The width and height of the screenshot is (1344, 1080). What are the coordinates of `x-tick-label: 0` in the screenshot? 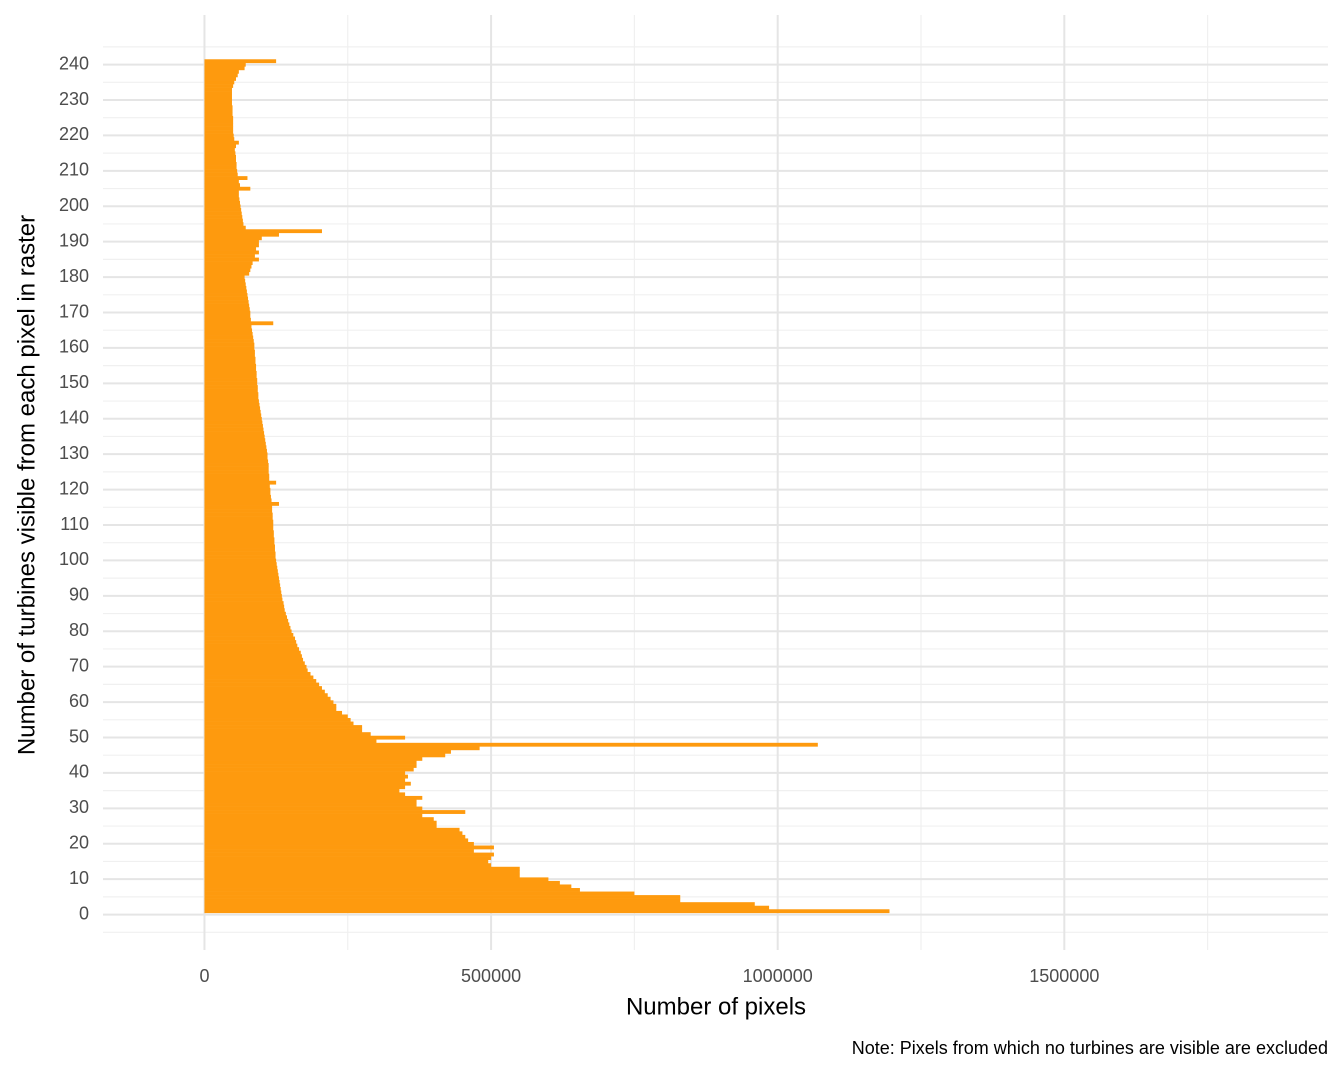 It's located at (204, 976).